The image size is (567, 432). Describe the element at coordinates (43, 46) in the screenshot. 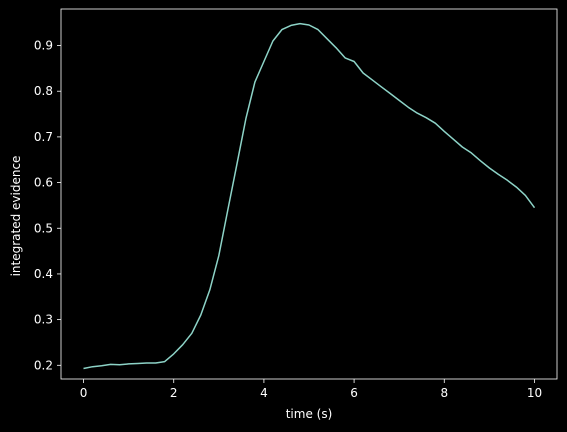

I see `y-tick-label: 0.9` at that location.